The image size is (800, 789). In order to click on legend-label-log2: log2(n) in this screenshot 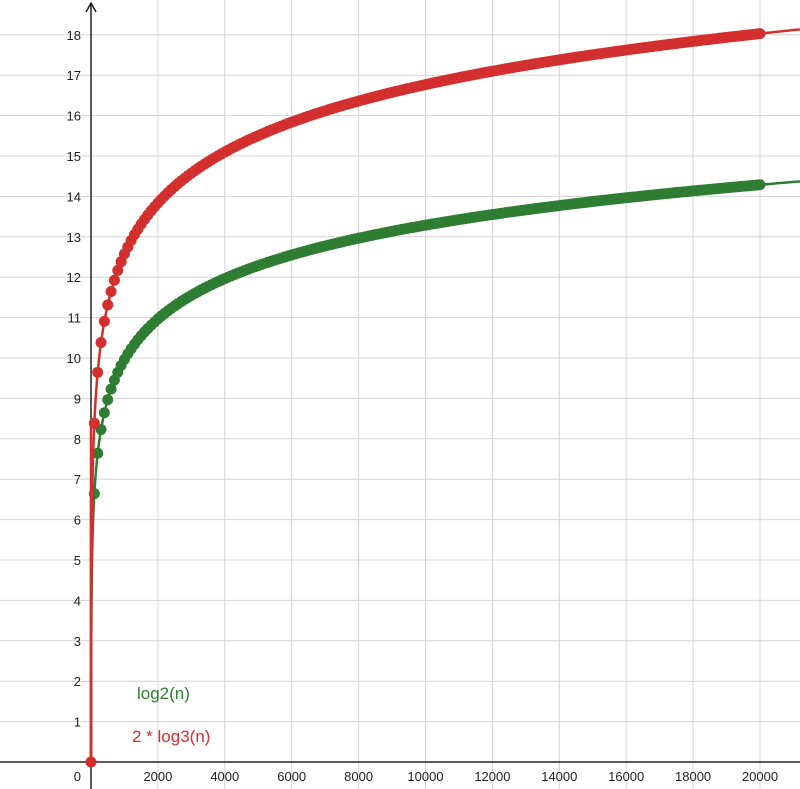, I will do `click(163, 693)`.